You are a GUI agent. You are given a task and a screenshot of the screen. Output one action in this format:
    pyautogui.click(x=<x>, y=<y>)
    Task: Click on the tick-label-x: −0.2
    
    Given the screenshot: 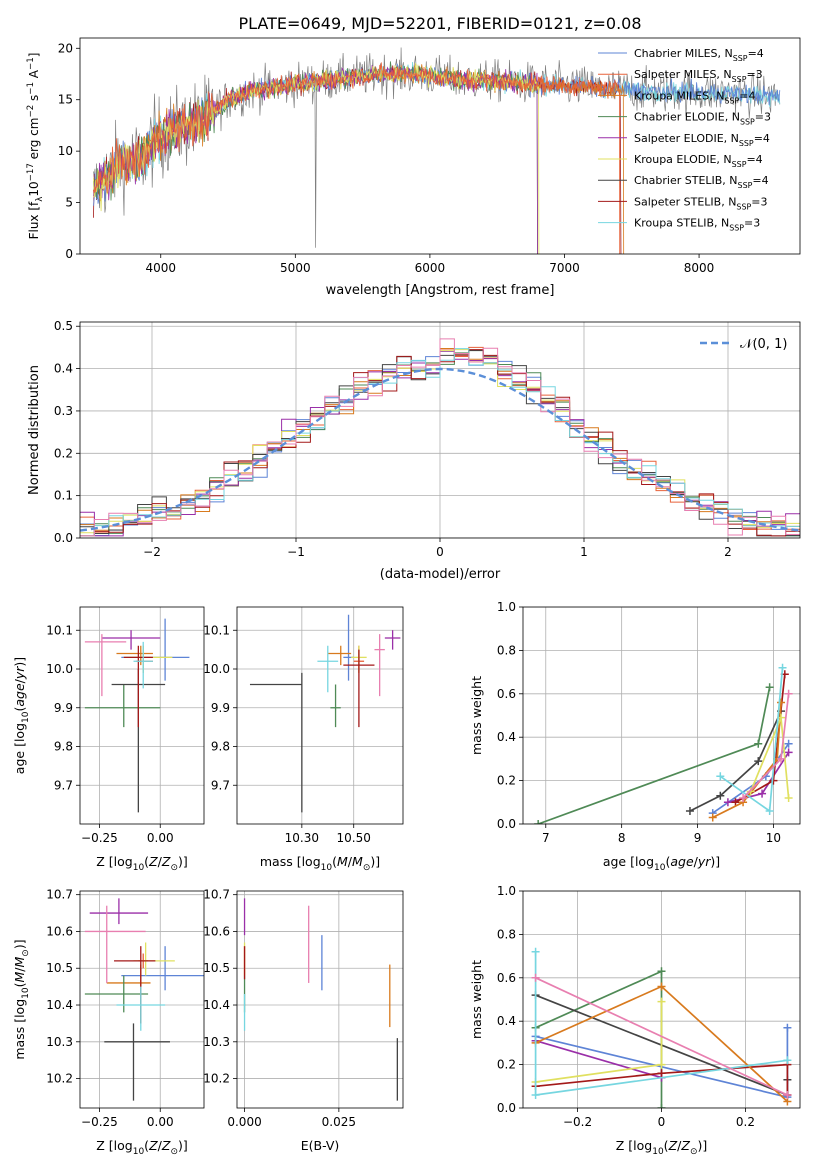 What is the action you would take?
    pyautogui.click(x=577, y=1122)
    